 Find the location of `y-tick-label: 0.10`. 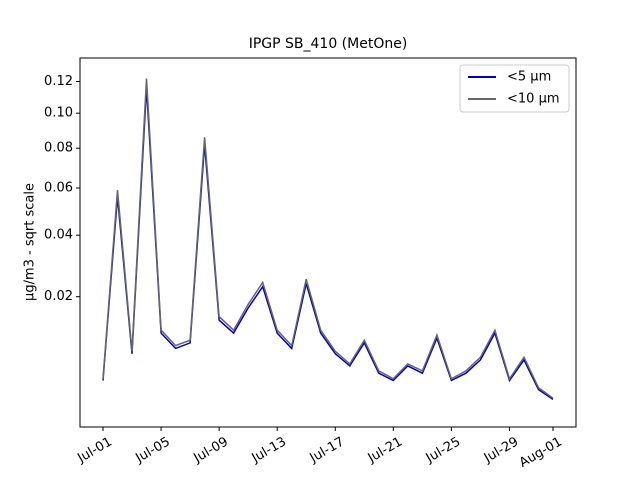

y-tick-label: 0.10 is located at coordinates (58, 113).